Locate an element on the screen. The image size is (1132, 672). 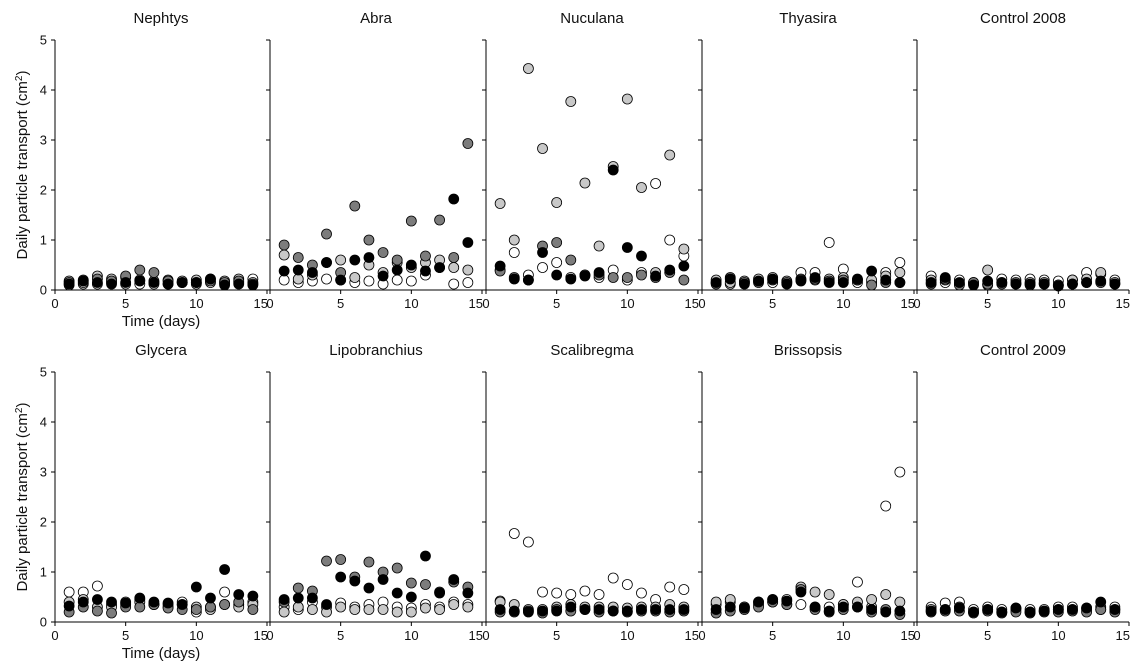
y-tick-label: 4 is located at coordinates (43, 422).